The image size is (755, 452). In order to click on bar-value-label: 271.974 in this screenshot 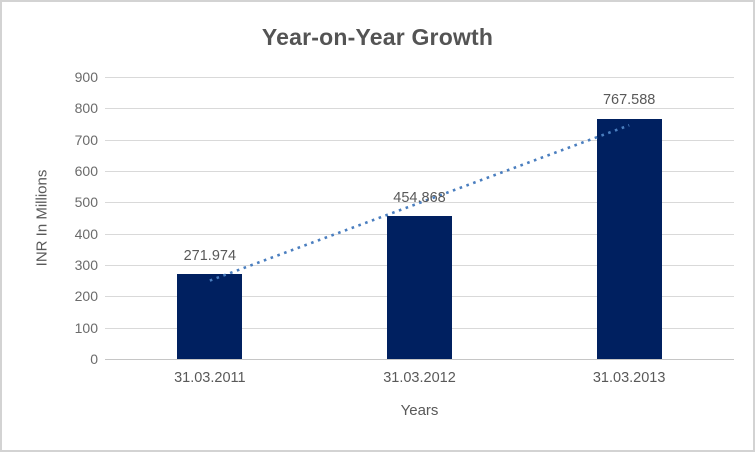, I will do `click(210, 255)`.